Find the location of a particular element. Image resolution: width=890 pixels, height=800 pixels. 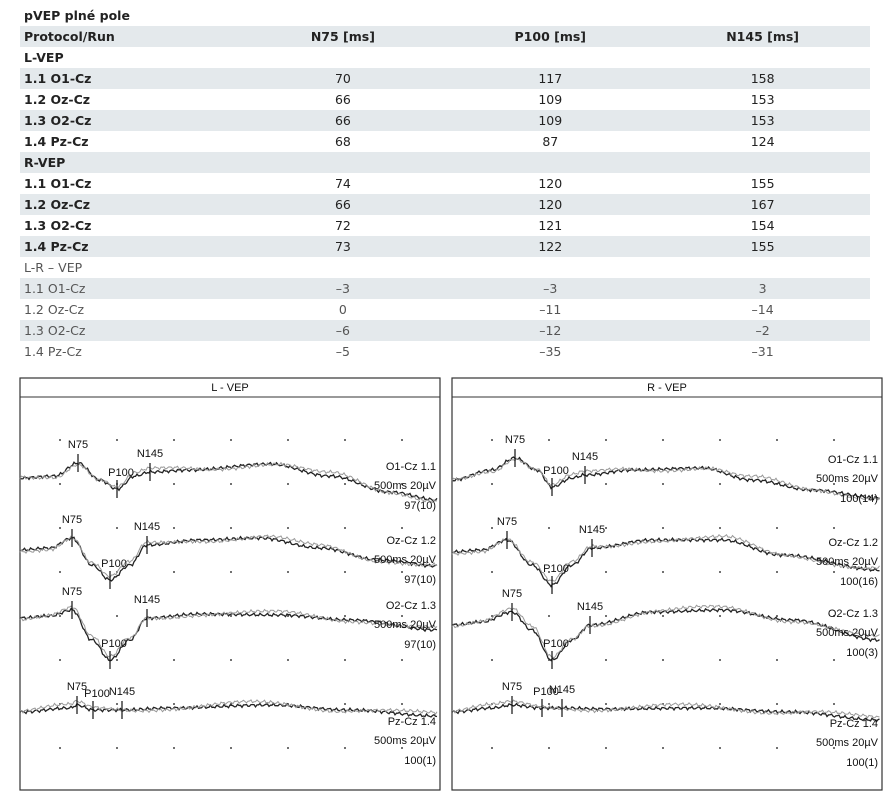

cell-value: –12 is located at coordinates (550, 330).